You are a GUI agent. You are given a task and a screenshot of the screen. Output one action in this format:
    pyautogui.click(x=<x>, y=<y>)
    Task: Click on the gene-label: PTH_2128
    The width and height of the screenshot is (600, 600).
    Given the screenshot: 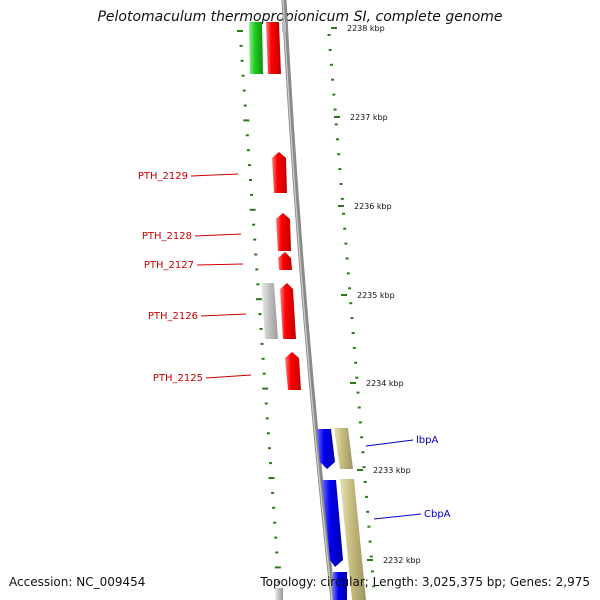 What is the action you would take?
    pyautogui.click(x=167, y=236)
    